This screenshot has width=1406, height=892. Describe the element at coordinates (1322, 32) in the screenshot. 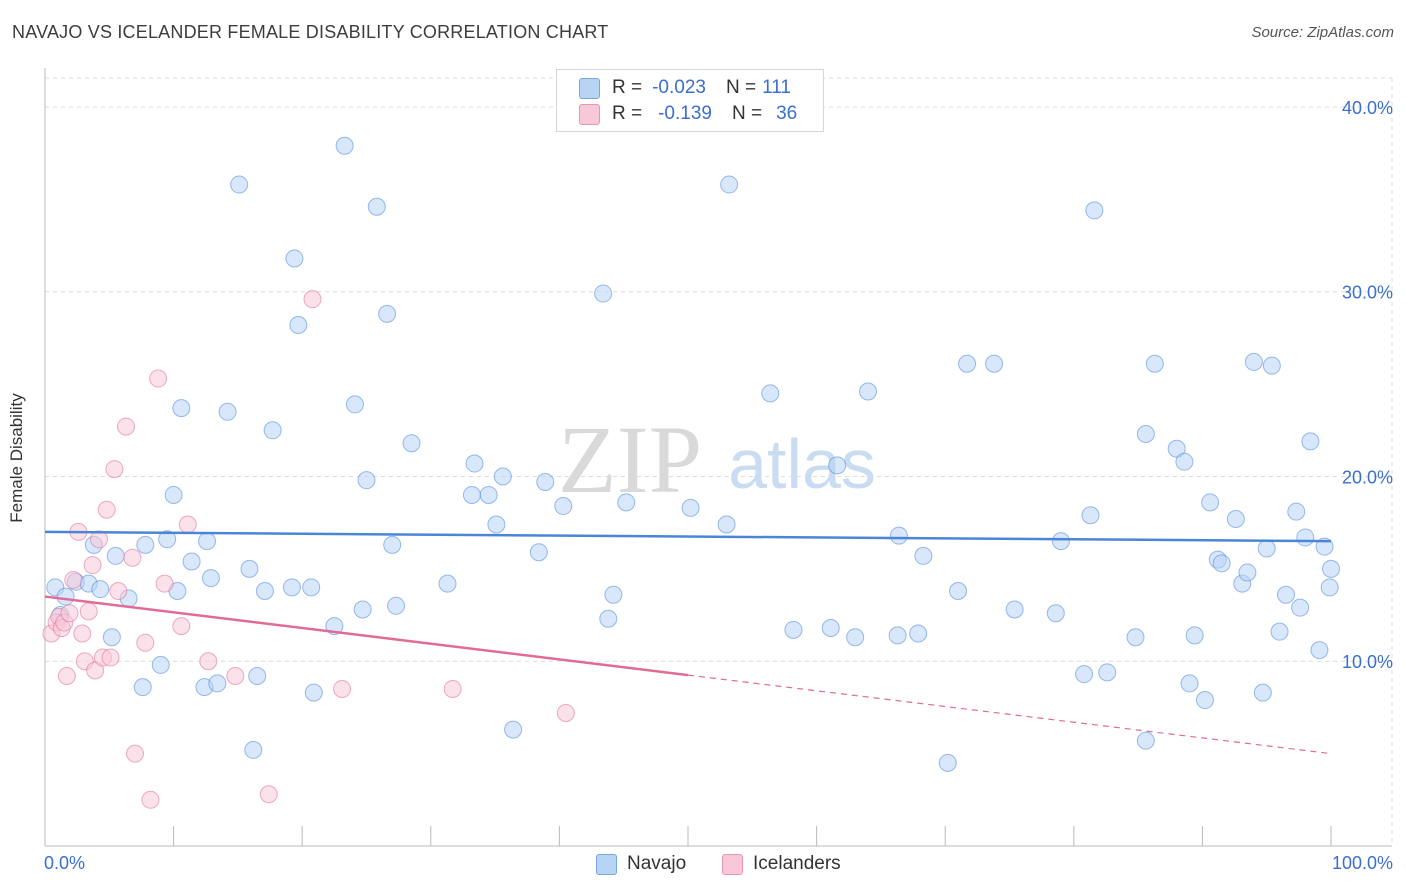

I see `source-label: Source: ZipAtlas.com` at that location.